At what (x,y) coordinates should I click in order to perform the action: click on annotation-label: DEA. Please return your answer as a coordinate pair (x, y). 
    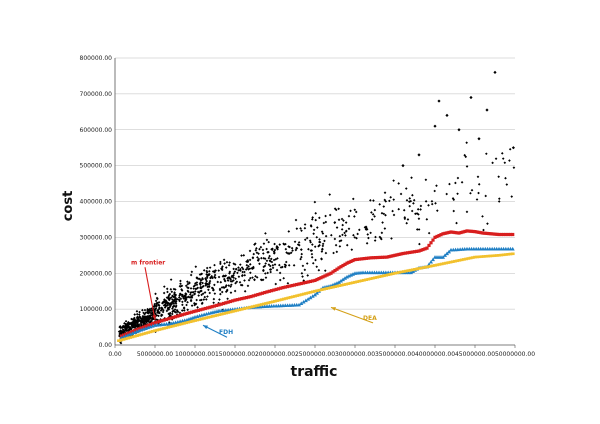
    Looking at the image, I should click on (370, 318).